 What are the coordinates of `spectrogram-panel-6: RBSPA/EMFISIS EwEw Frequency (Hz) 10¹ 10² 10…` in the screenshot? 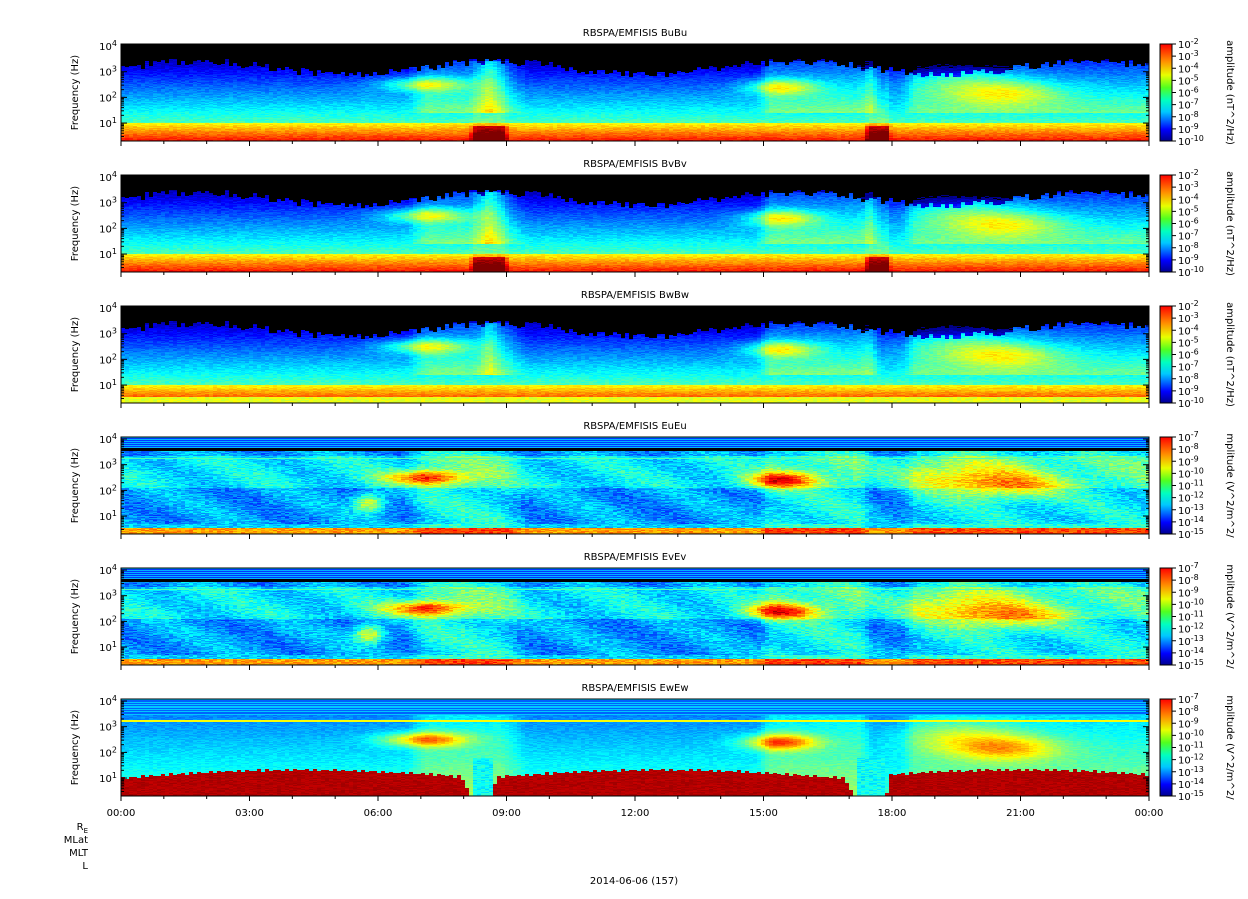 It's located at (652, 751).